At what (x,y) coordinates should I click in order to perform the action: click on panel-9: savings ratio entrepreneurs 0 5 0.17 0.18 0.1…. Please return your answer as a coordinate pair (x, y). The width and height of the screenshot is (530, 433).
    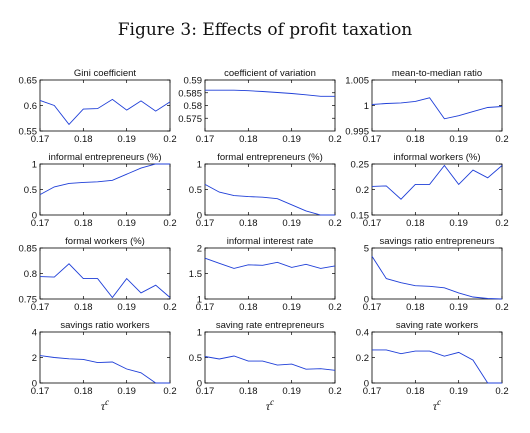
    Looking at the image, I should click on (436, 274).